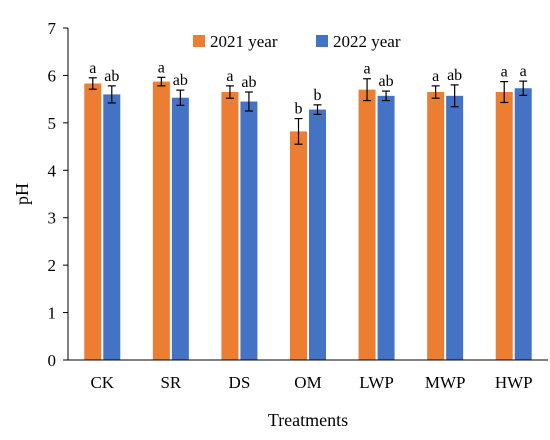 The image size is (550, 440). What do you see at coordinates (455, 227) in the screenshot?
I see `bar-2022-mwp` at bounding box center [455, 227].